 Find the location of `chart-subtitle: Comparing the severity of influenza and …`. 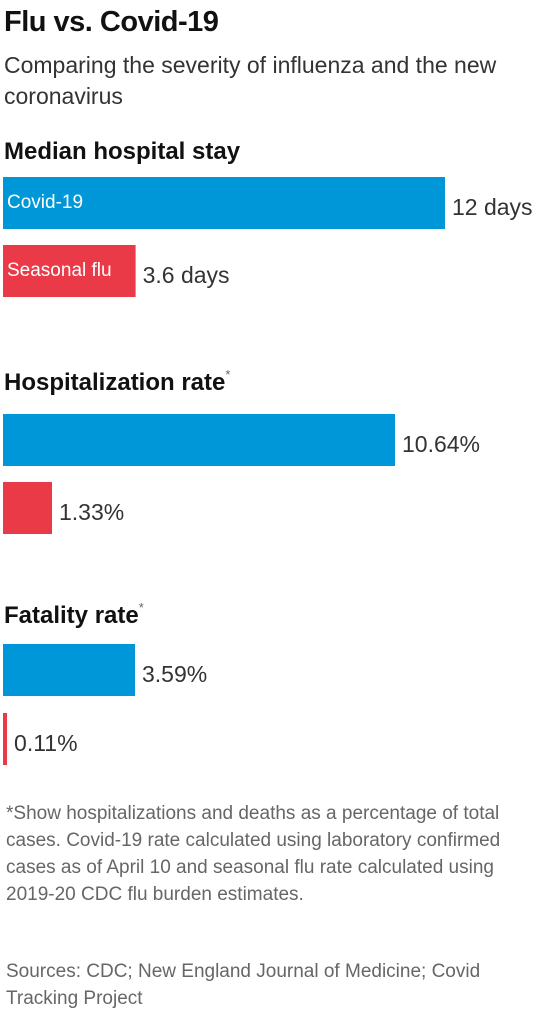

chart-subtitle: Comparing the severity of influenza and … is located at coordinates (250, 80).